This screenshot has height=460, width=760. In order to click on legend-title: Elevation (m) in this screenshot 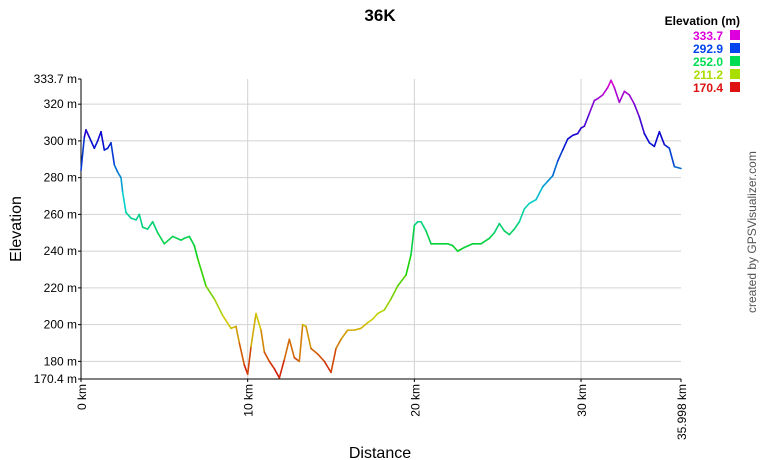, I will do `click(702, 21)`.